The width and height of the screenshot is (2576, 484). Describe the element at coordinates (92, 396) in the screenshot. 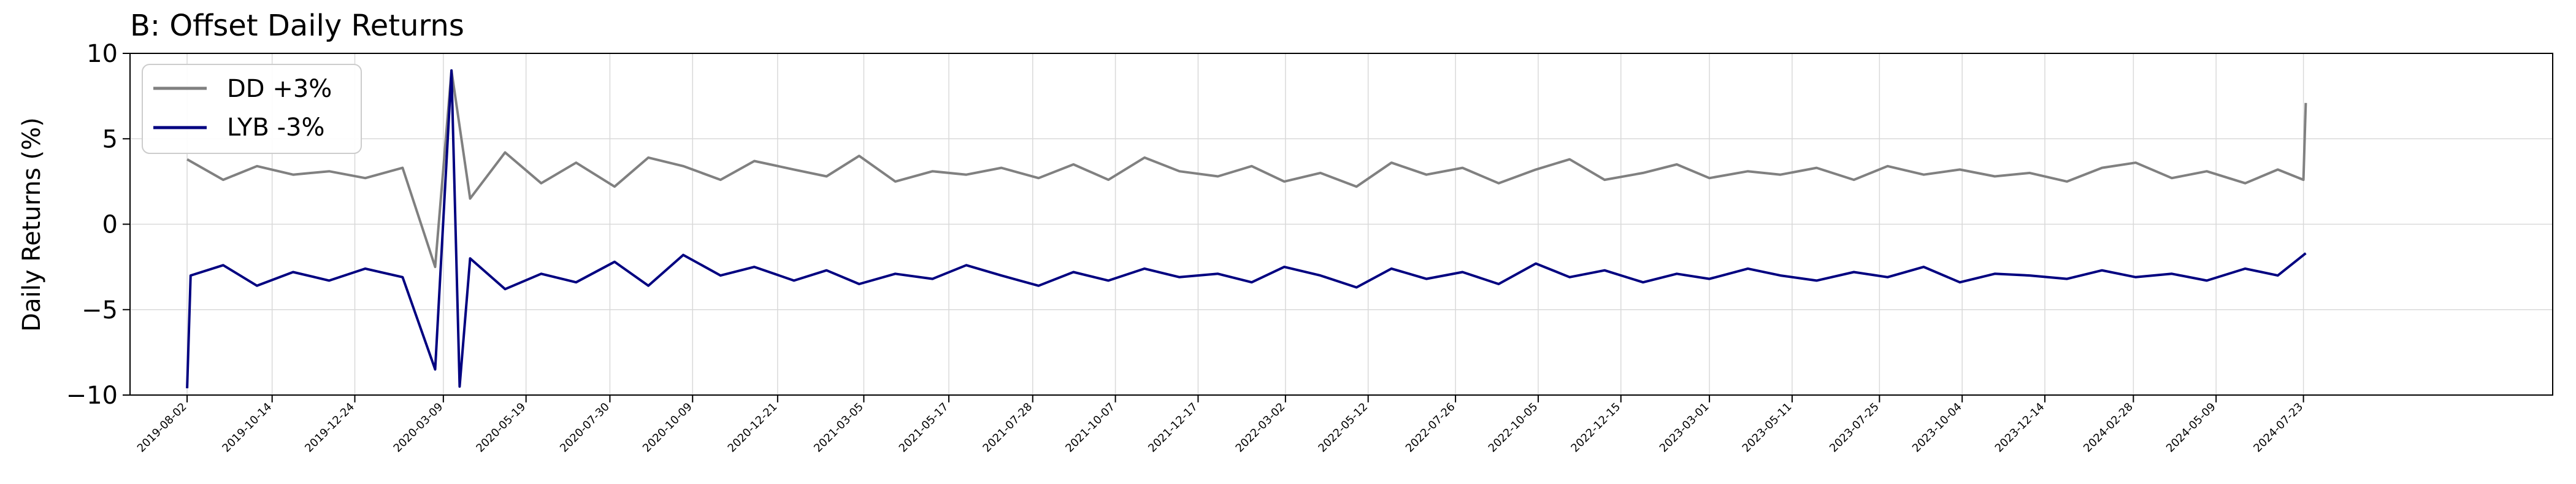

I see `y-tick-label: −10` at that location.